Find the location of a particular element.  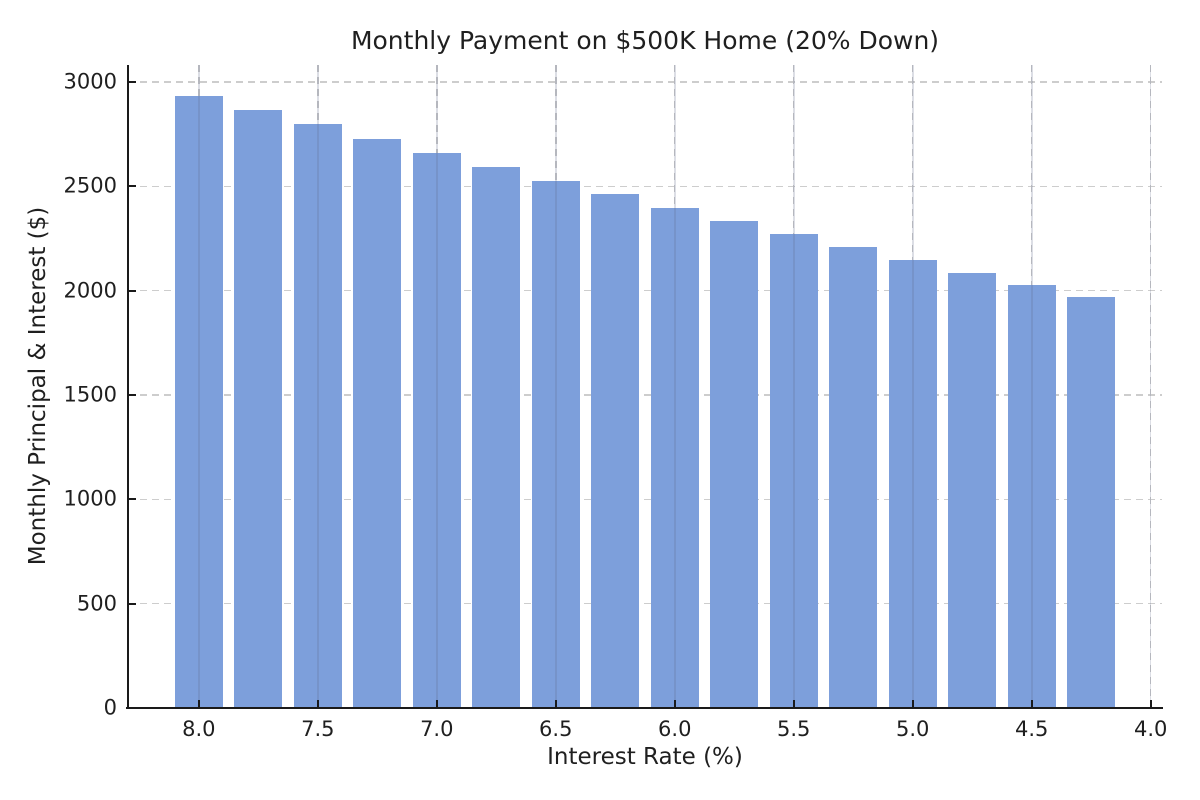

x-tick-4.5 is located at coordinates (1031, 703).